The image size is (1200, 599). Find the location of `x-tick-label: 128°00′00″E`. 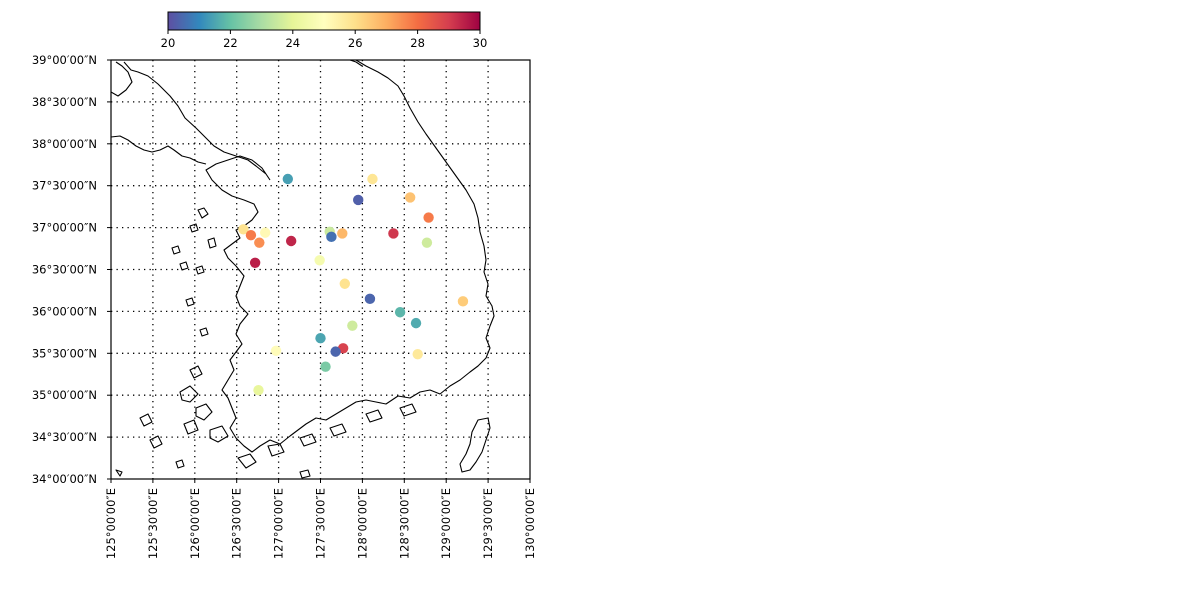

x-tick-label: 128°00′00″E is located at coordinates (362, 523).